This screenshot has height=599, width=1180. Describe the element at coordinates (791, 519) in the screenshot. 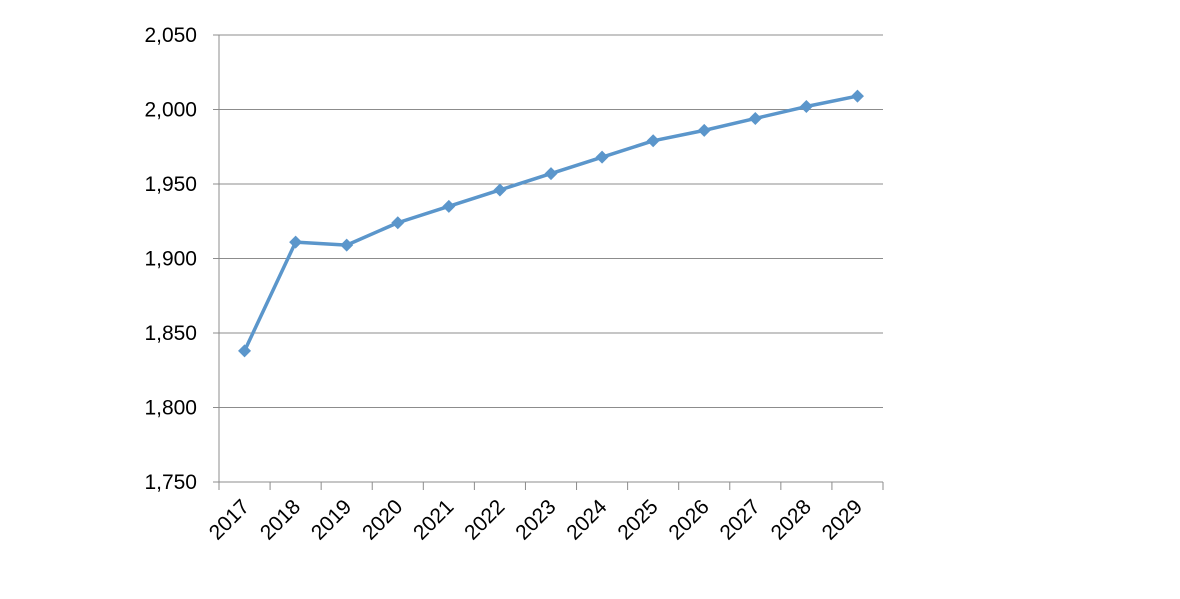

I see `x-tick-label: 2028` at that location.